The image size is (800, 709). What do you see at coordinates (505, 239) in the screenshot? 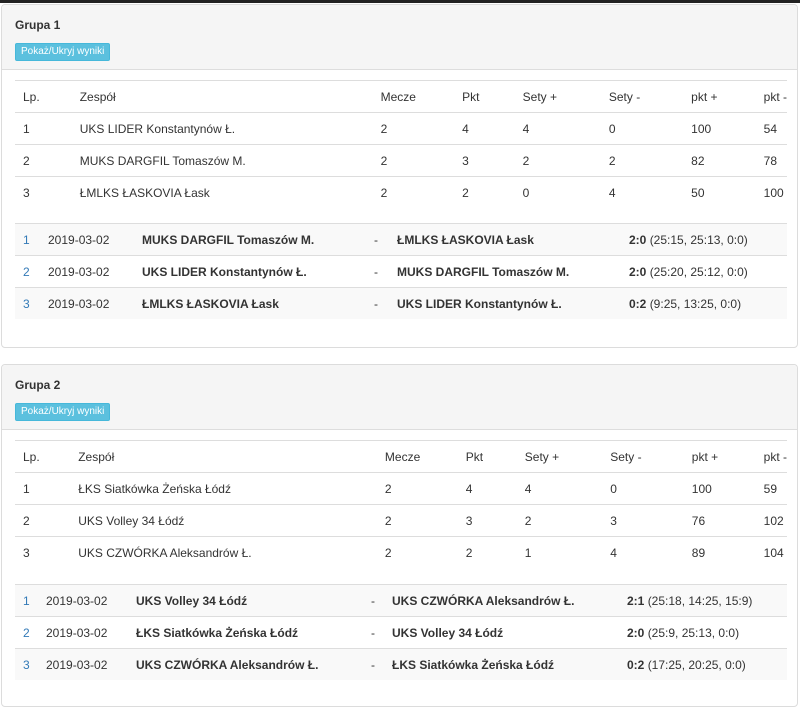
I see `away-team: ŁMLKS ŁASKOVIA Łask` at bounding box center [505, 239].